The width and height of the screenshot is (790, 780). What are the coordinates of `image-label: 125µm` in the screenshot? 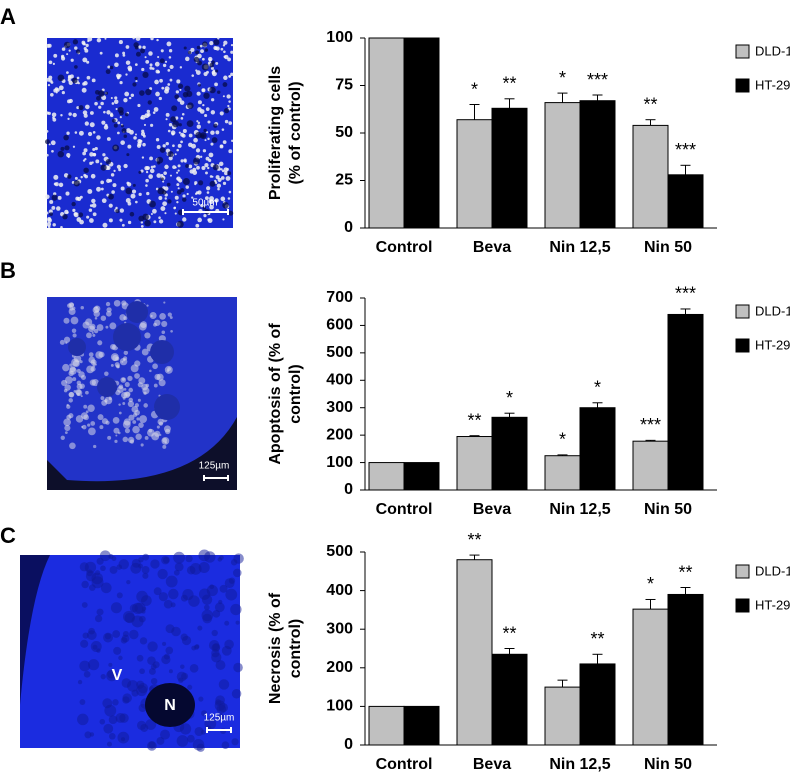 It's located at (214, 466).